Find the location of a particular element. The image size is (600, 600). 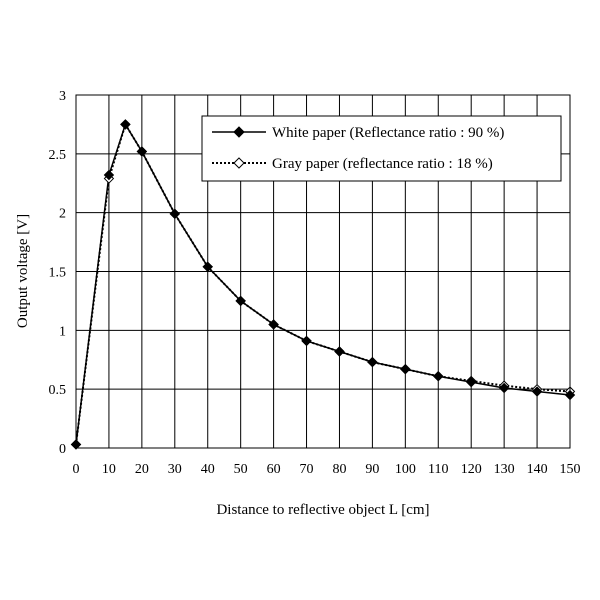

y-tick-label: 2 is located at coordinates (62, 214).